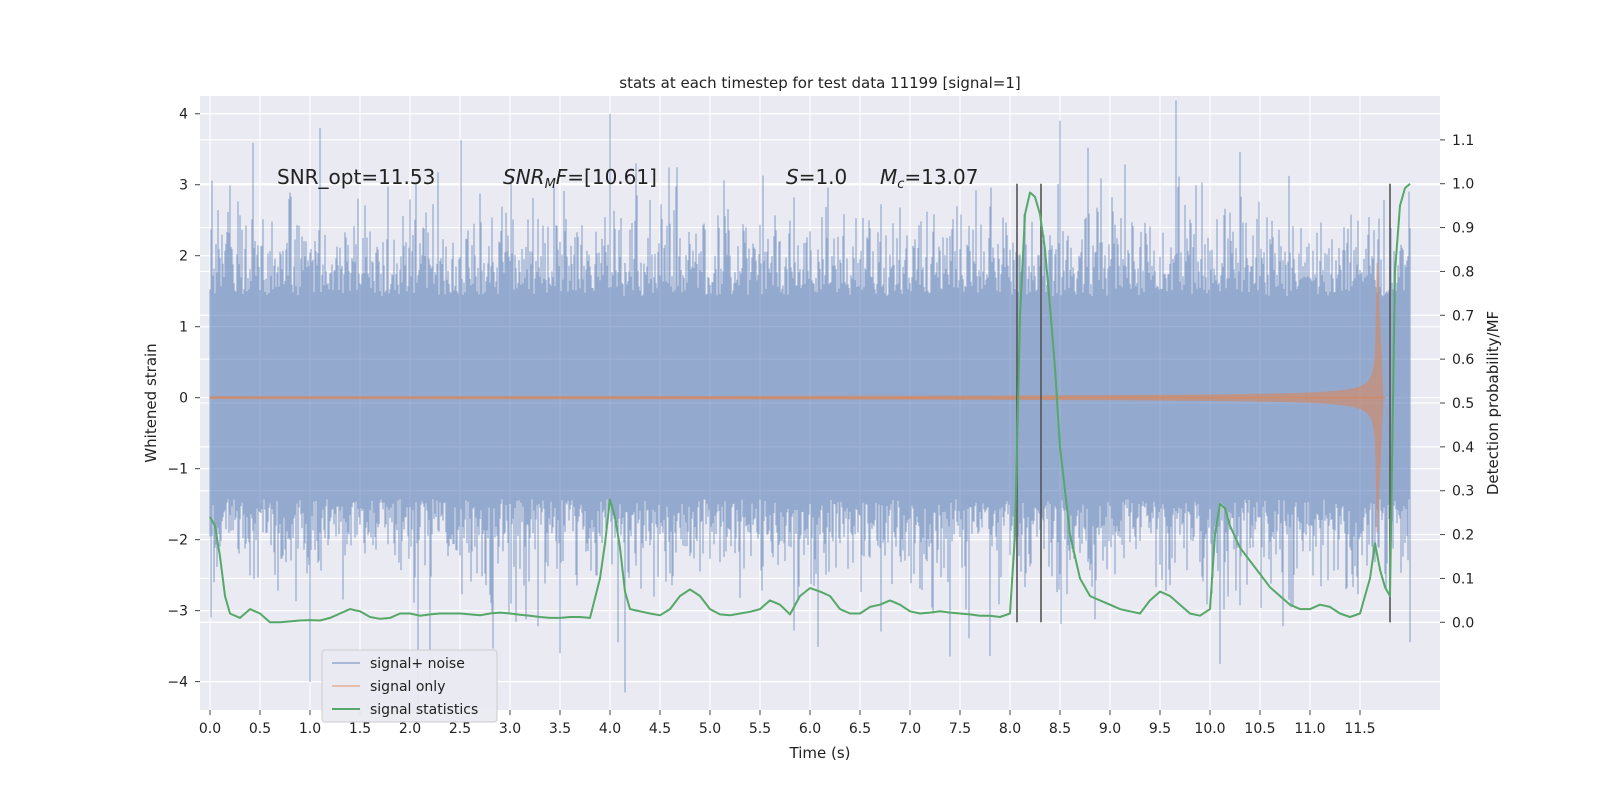 Image resolution: width=1600 pixels, height=800 pixels. Describe the element at coordinates (660, 729) in the screenshot. I see `x-tick-label: 4.5` at that location.